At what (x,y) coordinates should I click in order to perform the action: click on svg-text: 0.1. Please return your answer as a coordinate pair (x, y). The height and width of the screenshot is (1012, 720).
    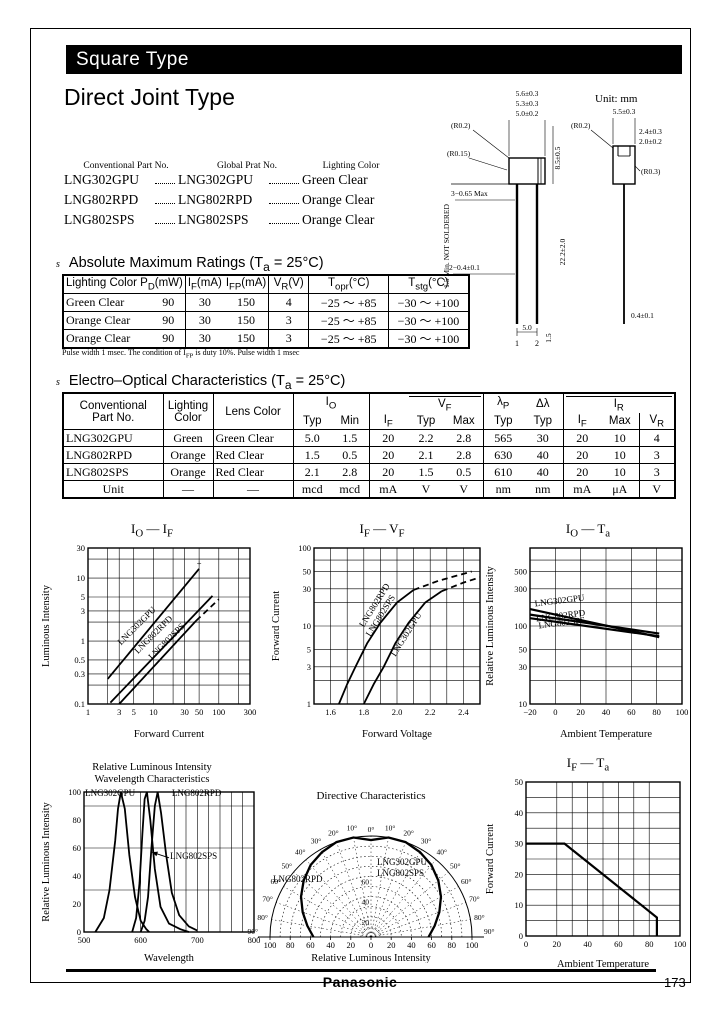
    Looking at the image, I should click on (79, 704).